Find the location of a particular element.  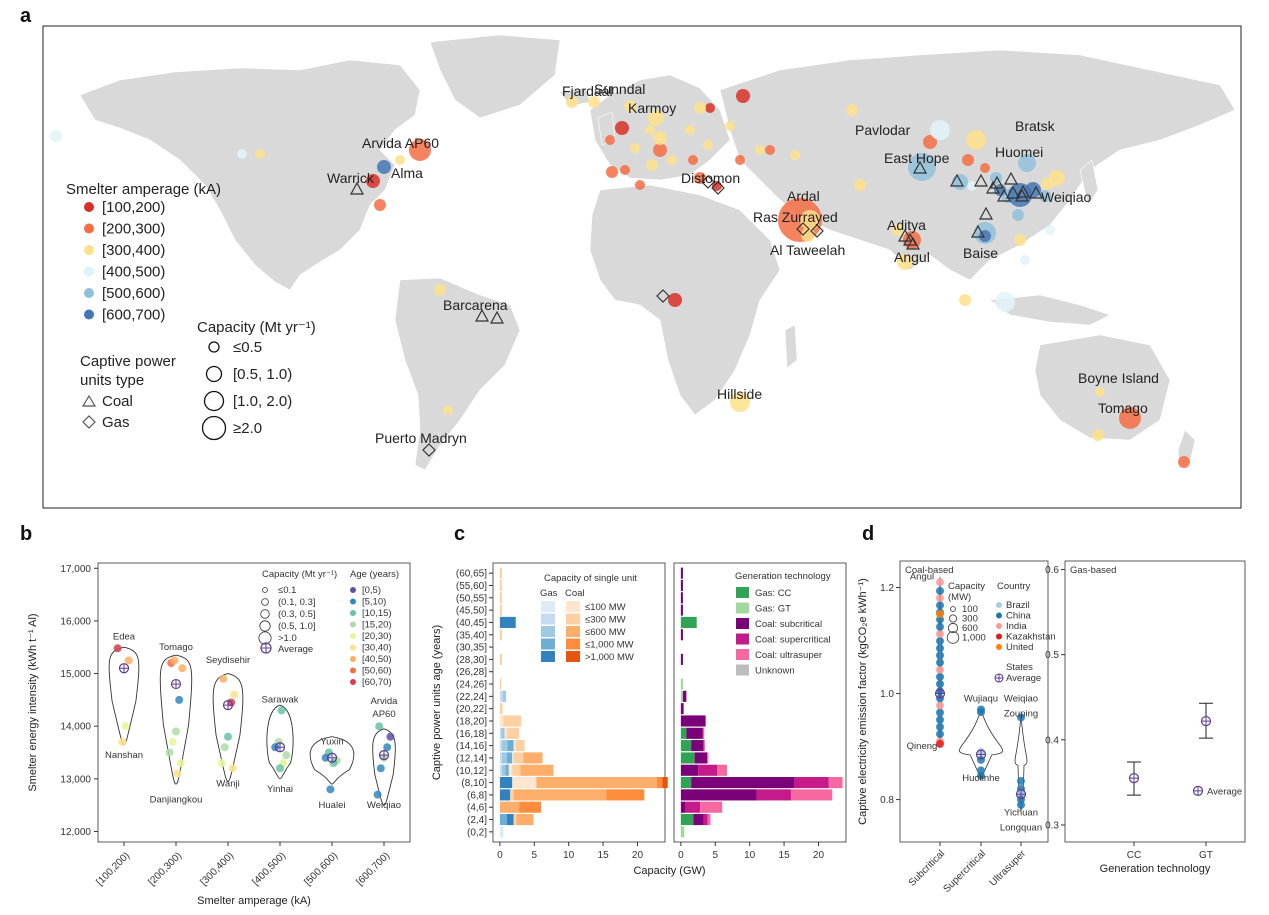

city-label: Ardal is located at coordinates (803, 196).